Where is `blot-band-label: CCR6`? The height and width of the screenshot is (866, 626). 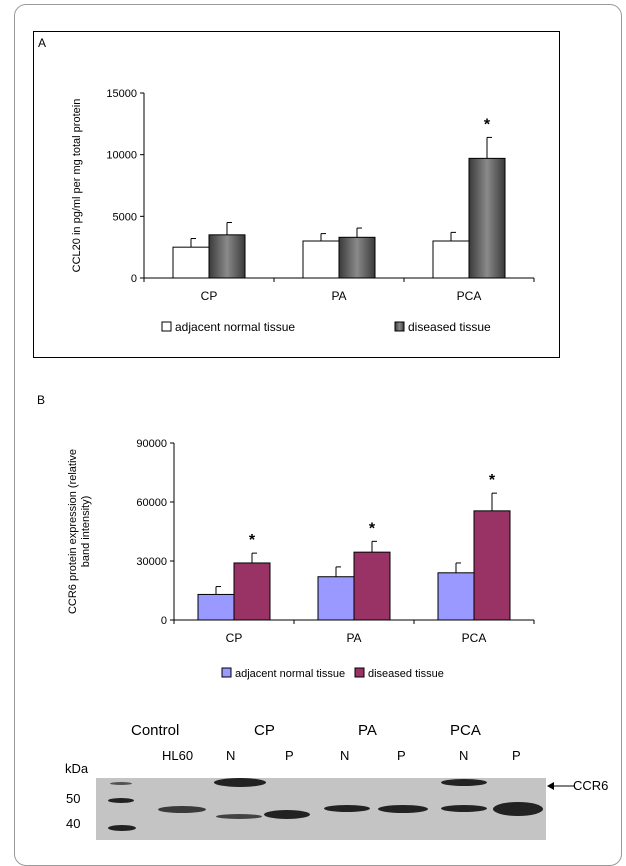 blot-band-label: CCR6 is located at coordinates (591, 785).